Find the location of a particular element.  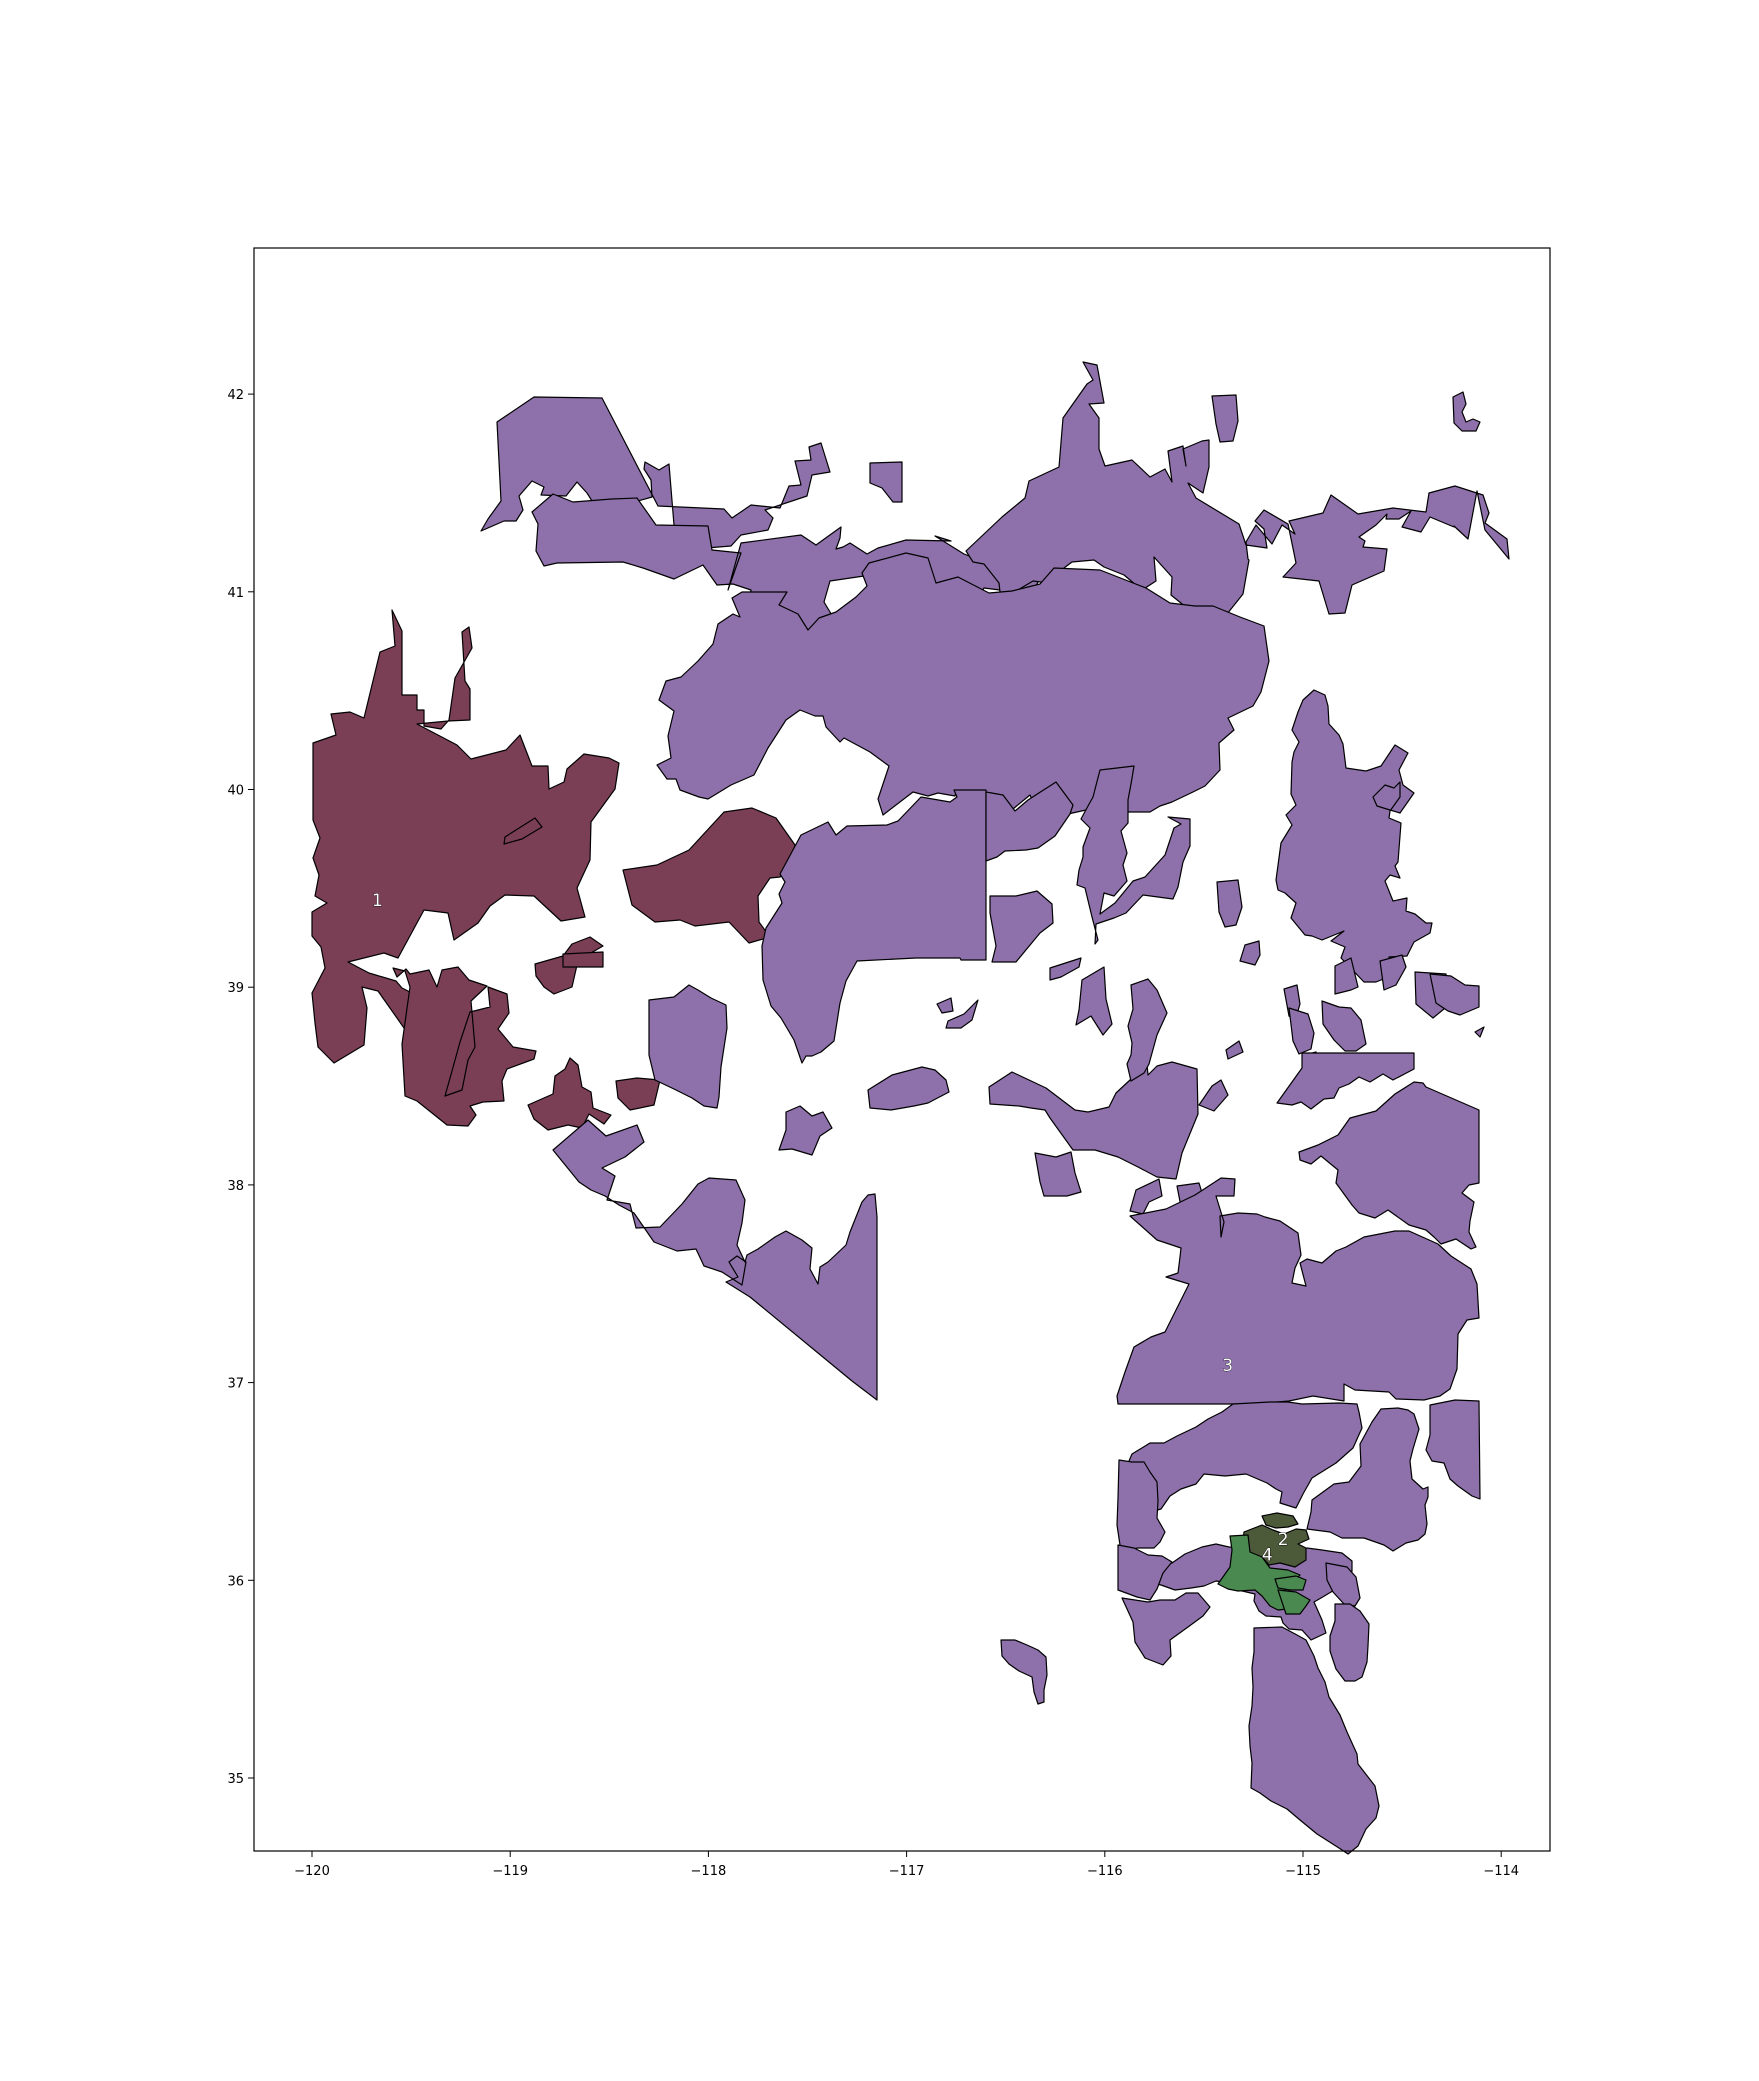

district-2-shape-north is located at coordinates (1280, 1520).